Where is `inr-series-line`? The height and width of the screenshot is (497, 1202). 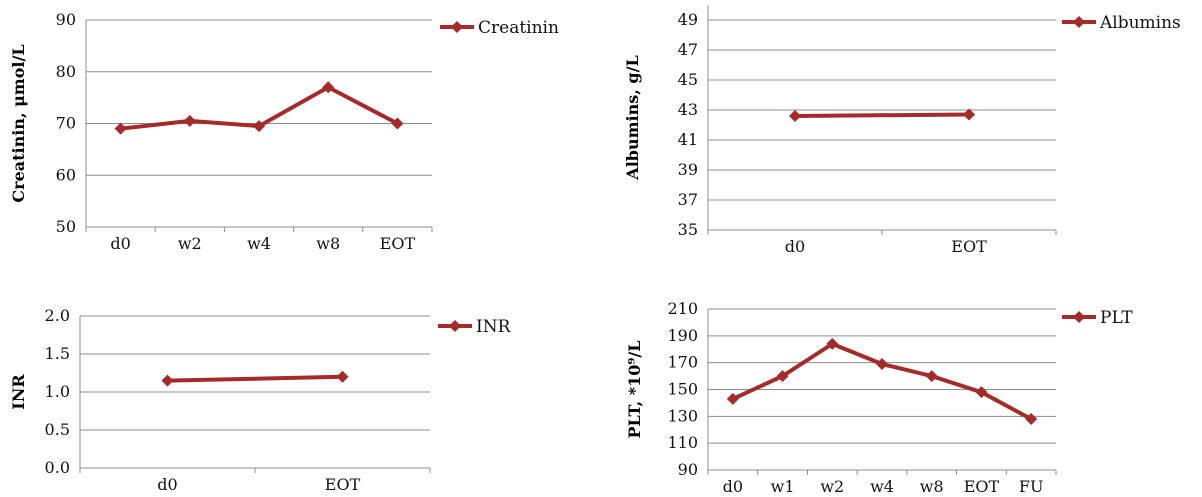 inr-series-line is located at coordinates (255, 378).